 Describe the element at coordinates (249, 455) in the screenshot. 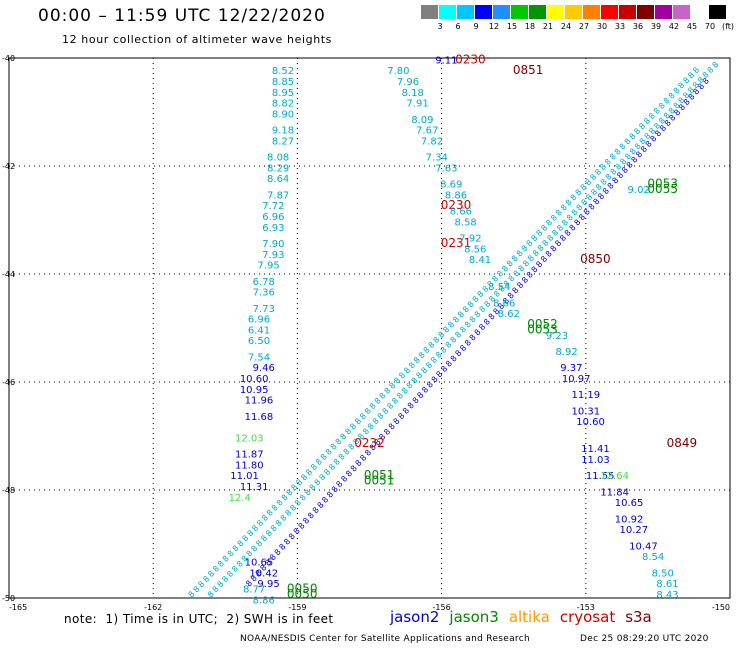

I see `data-label: 11.87` at that location.